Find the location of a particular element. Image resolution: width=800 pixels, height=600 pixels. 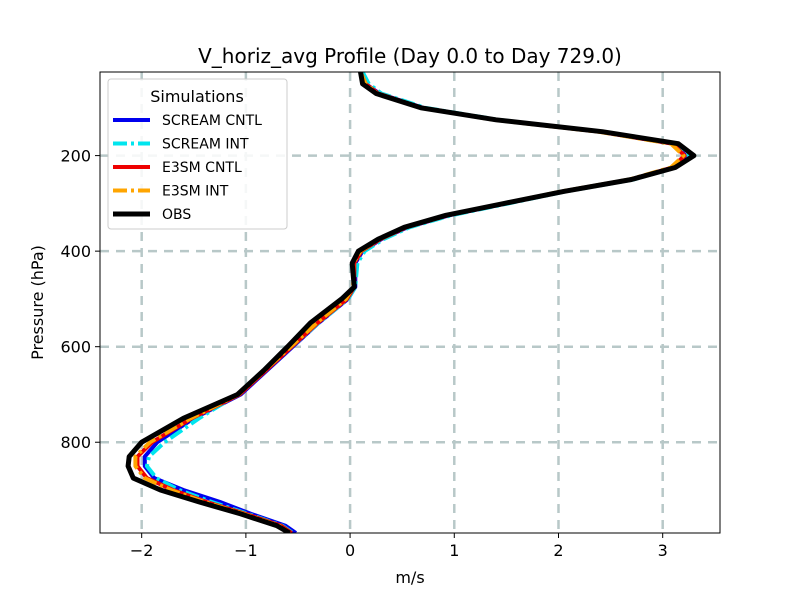

legend-label: OBS is located at coordinates (176, 215).